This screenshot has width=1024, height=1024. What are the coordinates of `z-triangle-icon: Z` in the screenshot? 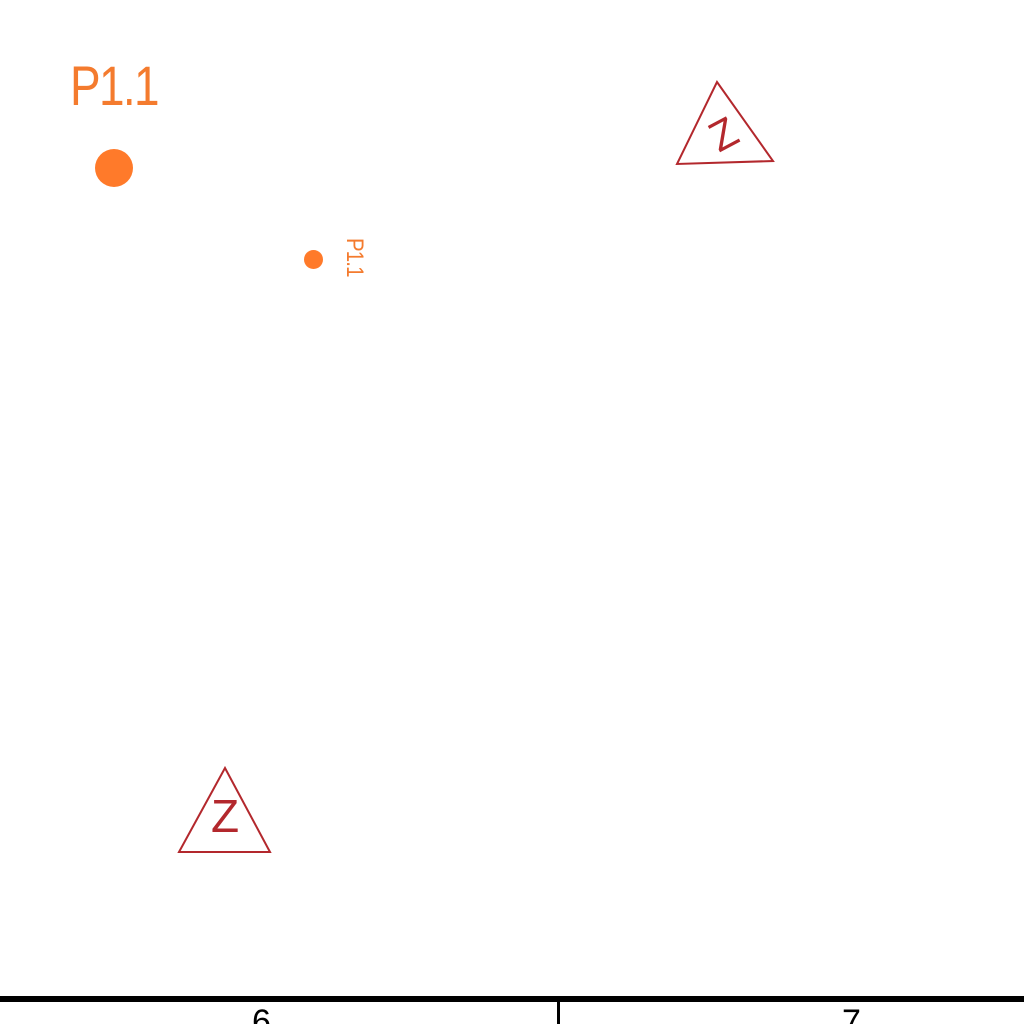 It's located at (225, 811).